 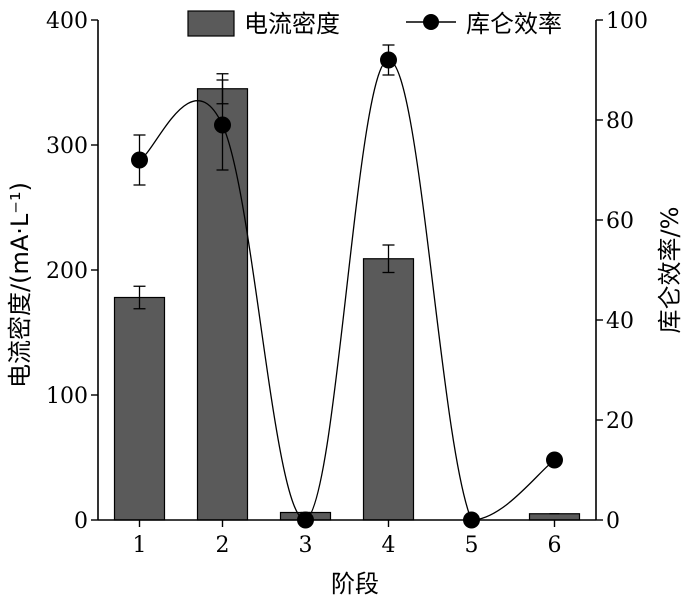 What do you see at coordinates (472, 545) in the screenshot?
I see `x-tick-label-5: 5` at bounding box center [472, 545].